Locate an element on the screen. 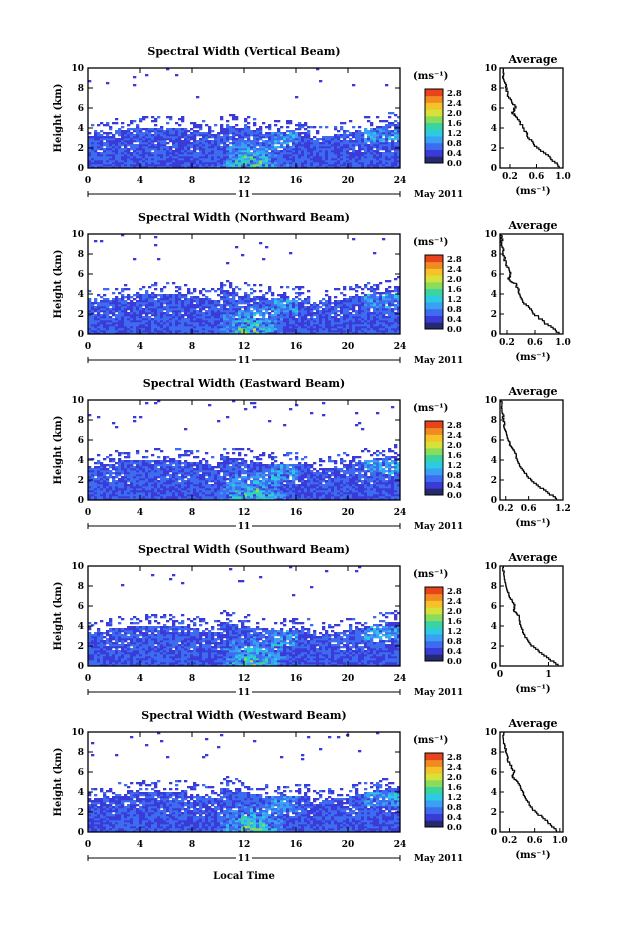 This screenshot has height=929, width=623. colorbar-tick-label: 0.8 is located at coordinates (454, 310).